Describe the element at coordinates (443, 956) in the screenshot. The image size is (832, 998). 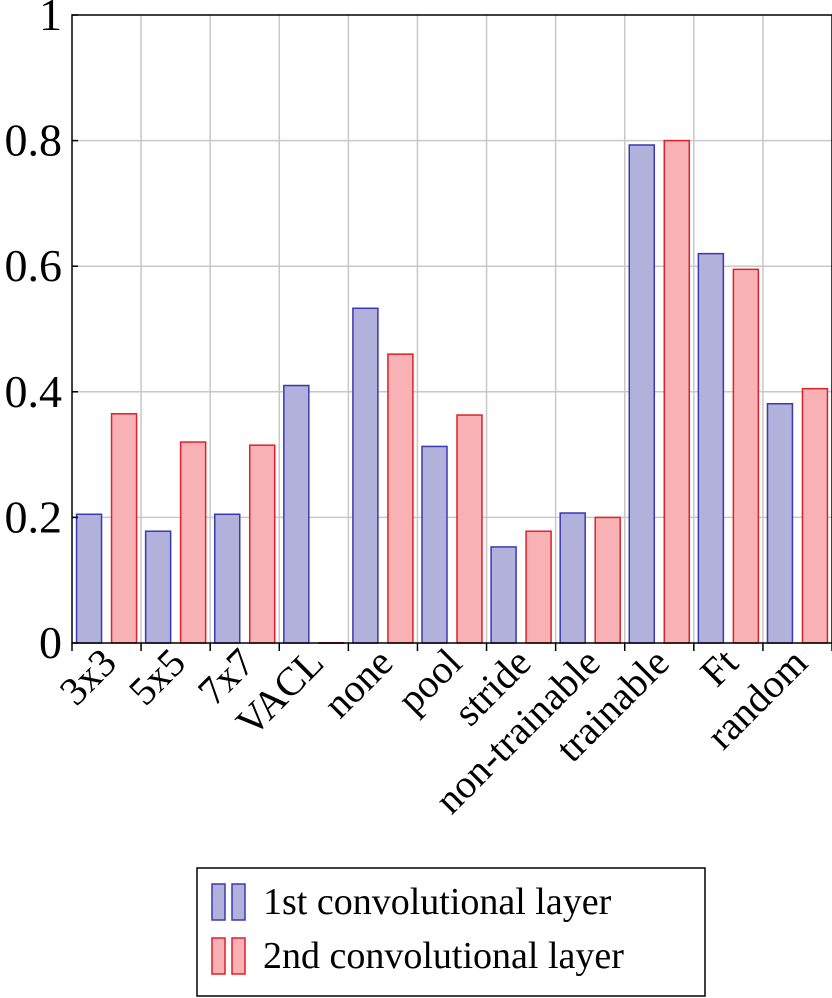
I see `legend-label-2: 2nd convolutional layer` at that location.